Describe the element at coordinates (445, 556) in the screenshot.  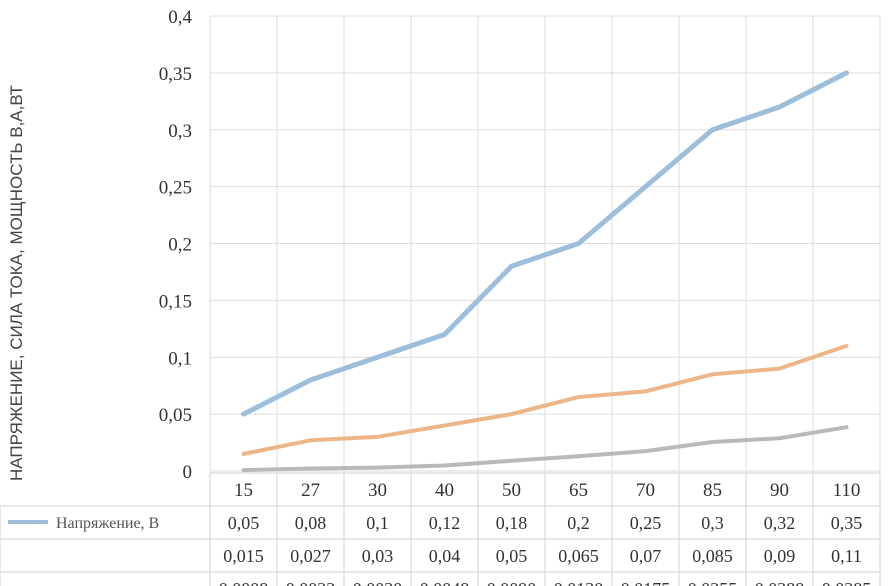
I see `data-label: 0,04` at that location.